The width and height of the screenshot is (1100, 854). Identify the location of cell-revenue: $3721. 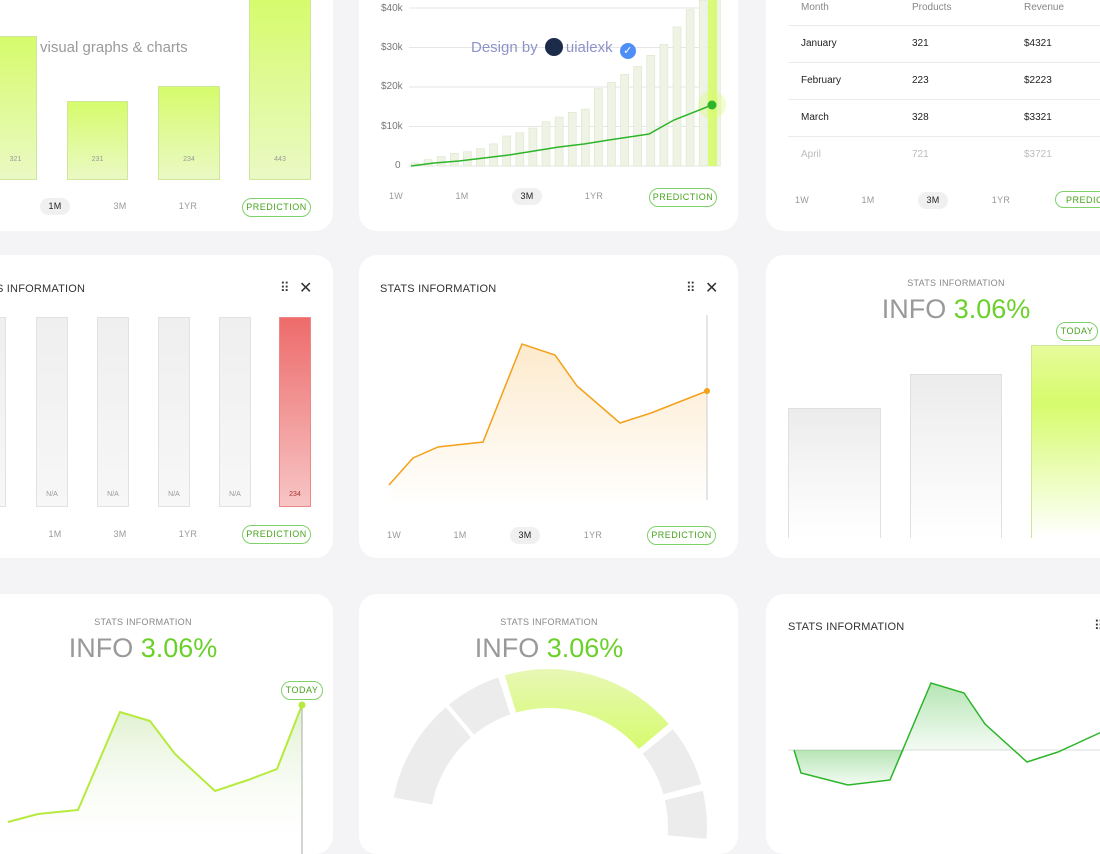
(1038, 154).